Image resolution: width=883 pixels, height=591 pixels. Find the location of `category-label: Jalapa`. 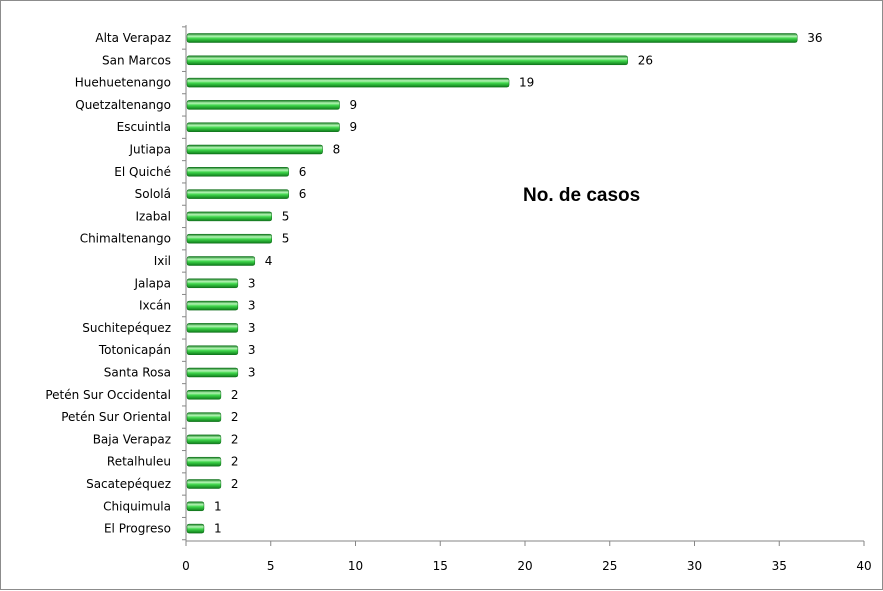

category-label: Jalapa is located at coordinates (152, 283).